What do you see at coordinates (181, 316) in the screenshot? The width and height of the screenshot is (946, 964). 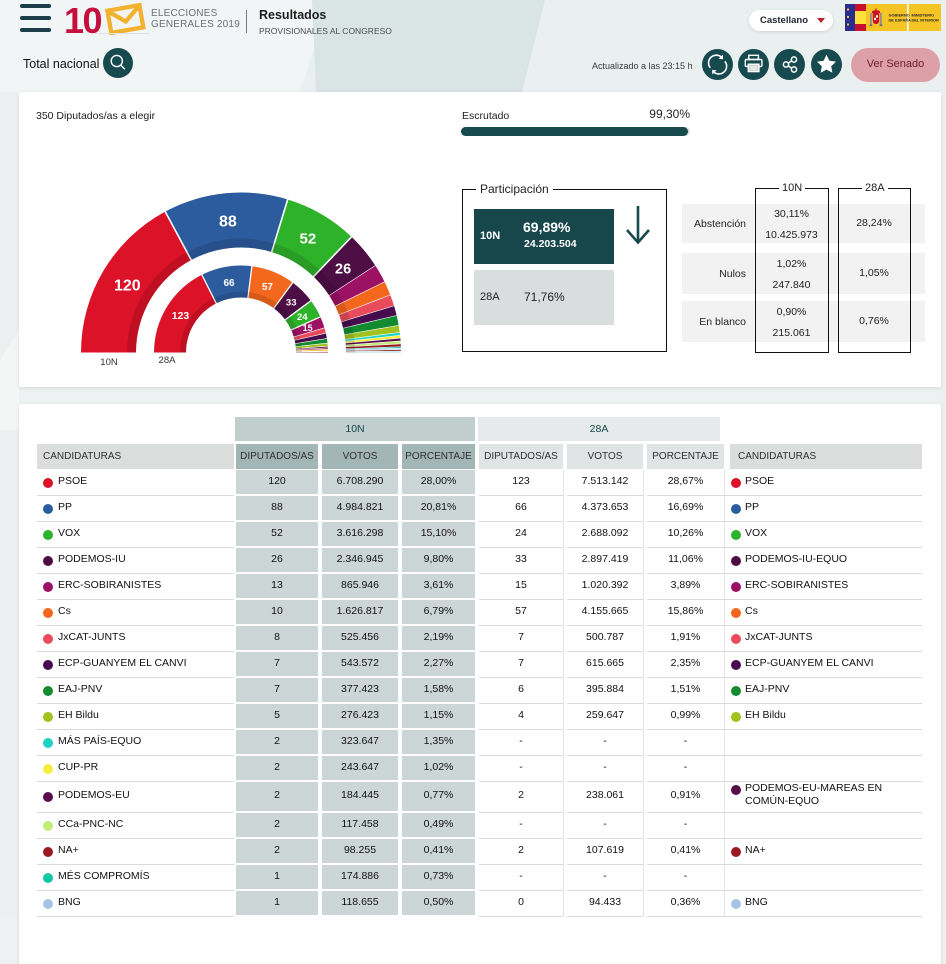 I see `svg-text: 123` at bounding box center [181, 316].